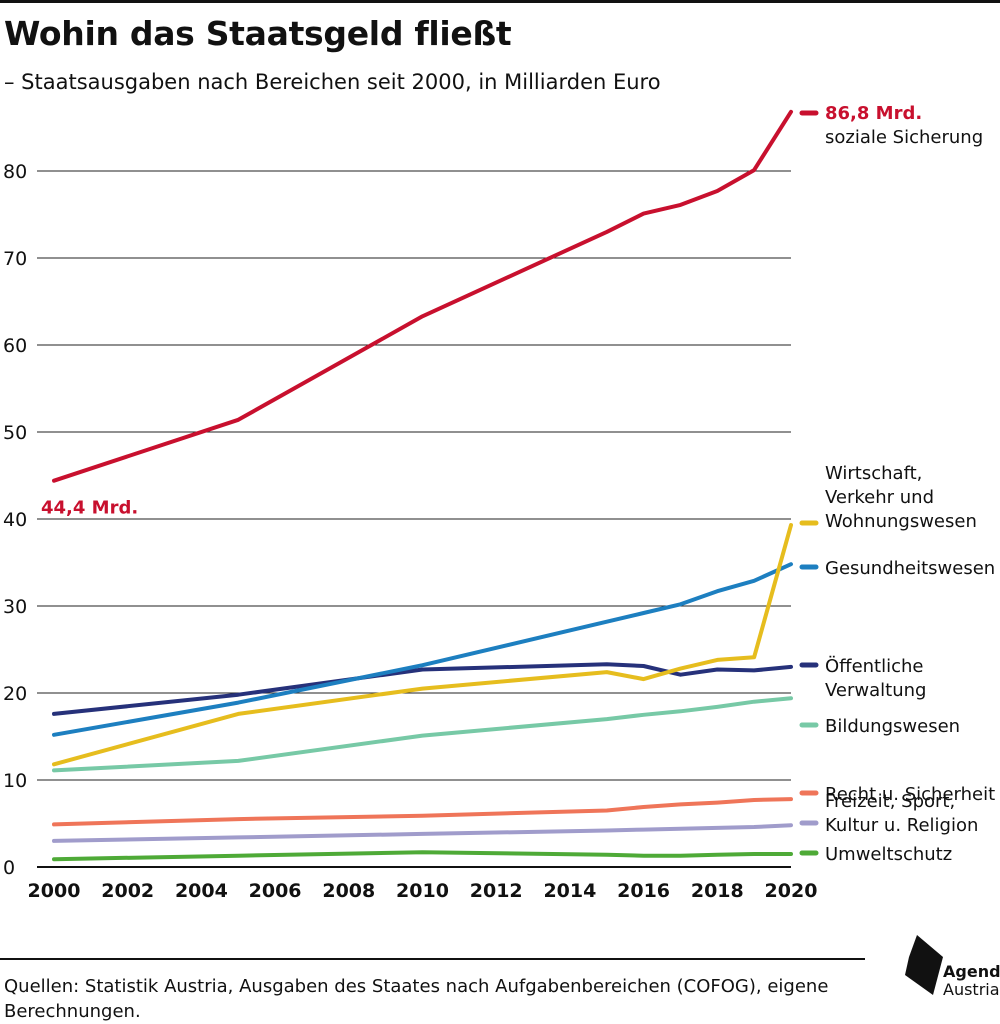 The height and width of the screenshot is (1024, 1000). I want to click on y-tick-50: 50, so click(15, 433).